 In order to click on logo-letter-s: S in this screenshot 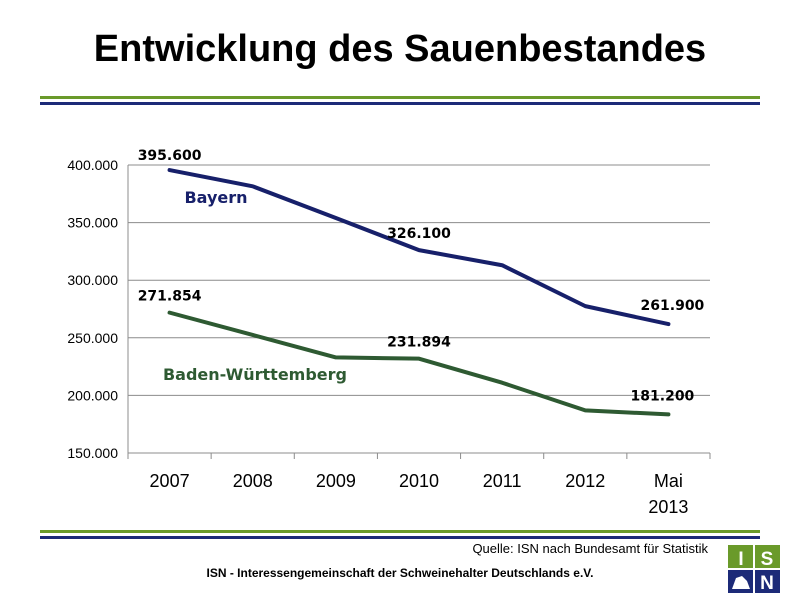, I will do `click(767, 559)`.